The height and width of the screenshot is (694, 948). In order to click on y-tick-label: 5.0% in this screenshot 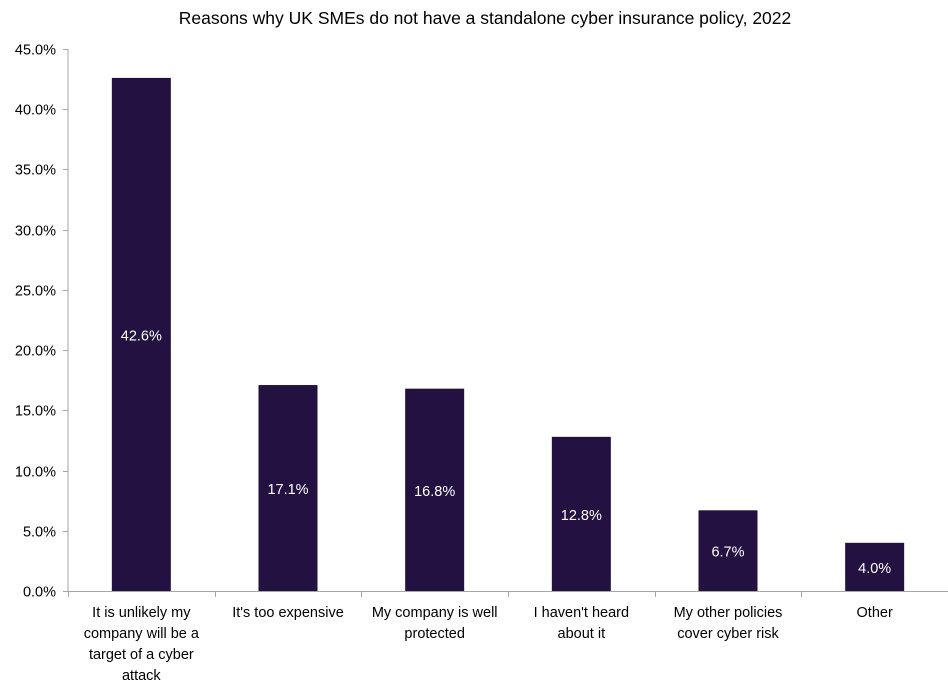, I will do `click(39, 533)`.